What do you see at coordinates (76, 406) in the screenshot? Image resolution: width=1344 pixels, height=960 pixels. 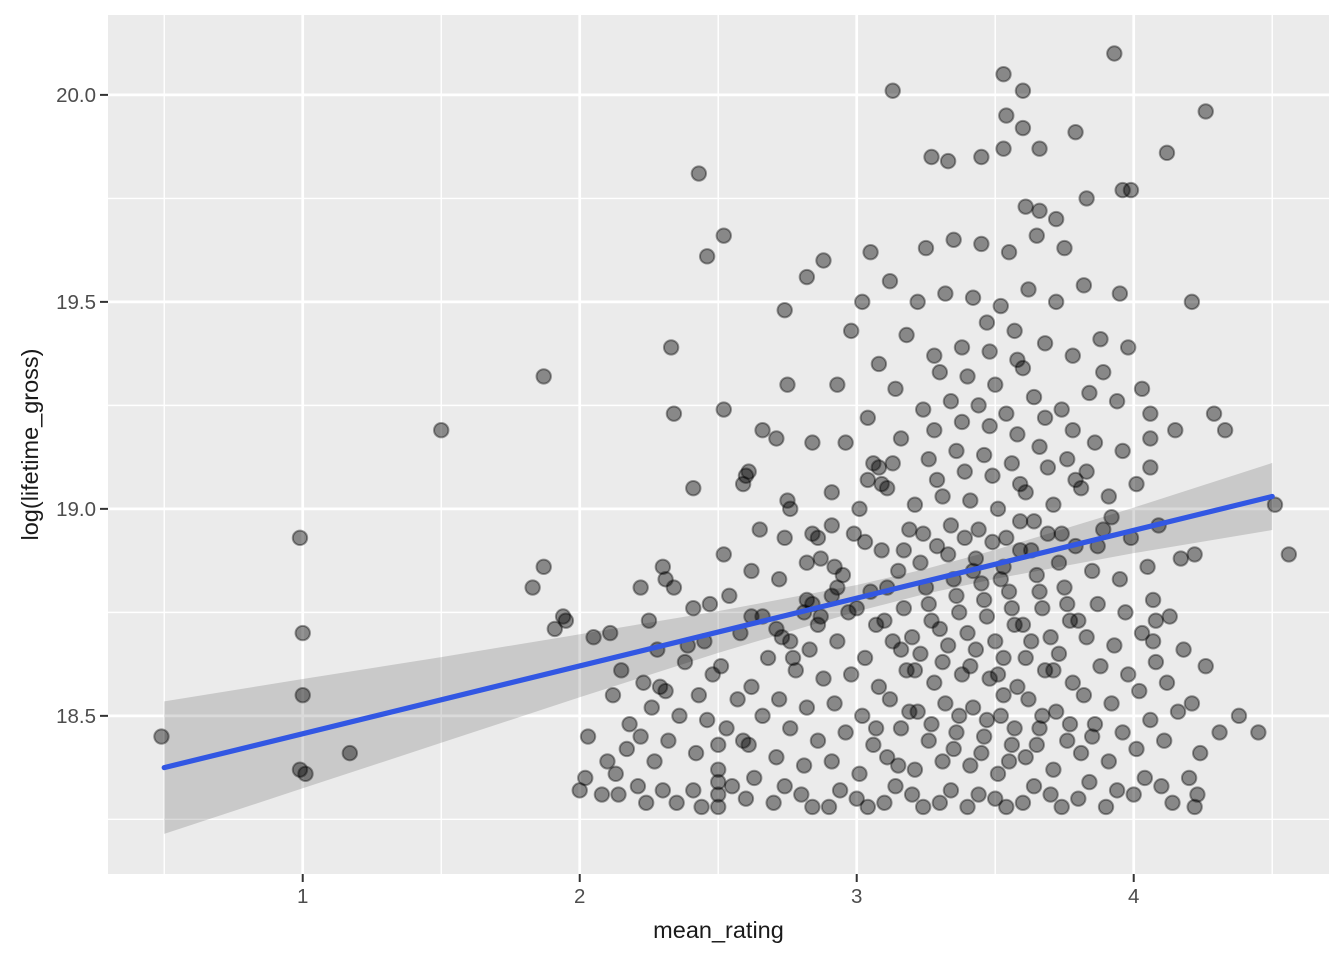 I see `y-axis-tick-labels: 18.5 19.0 19.5 20.0` at bounding box center [76, 406].